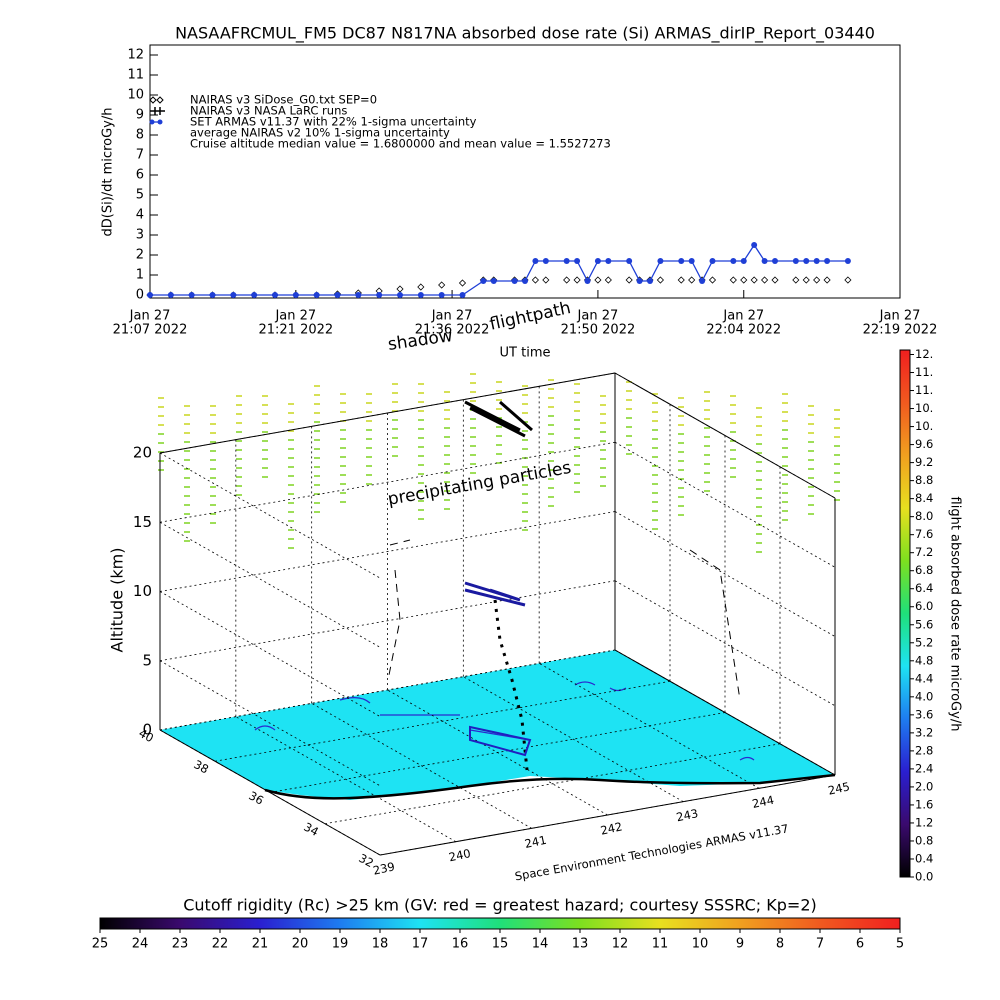 This screenshot has width=1000, height=1000. I want to click on colorbar-tick-label: 13, so click(580, 944).